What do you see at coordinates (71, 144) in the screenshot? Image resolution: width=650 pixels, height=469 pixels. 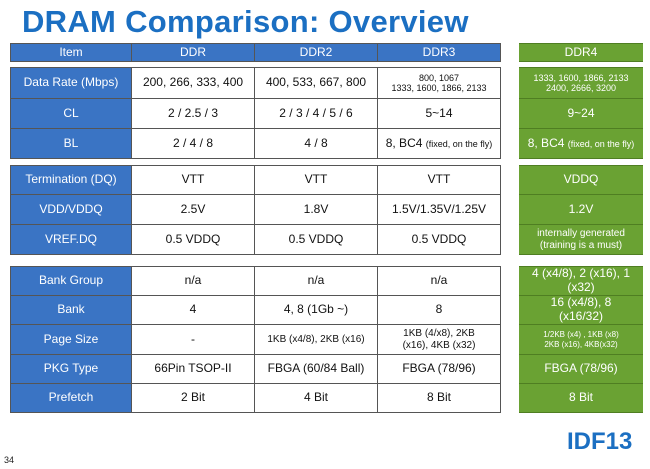 I see `row-label-bl: BL` at bounding box center [71, 144].